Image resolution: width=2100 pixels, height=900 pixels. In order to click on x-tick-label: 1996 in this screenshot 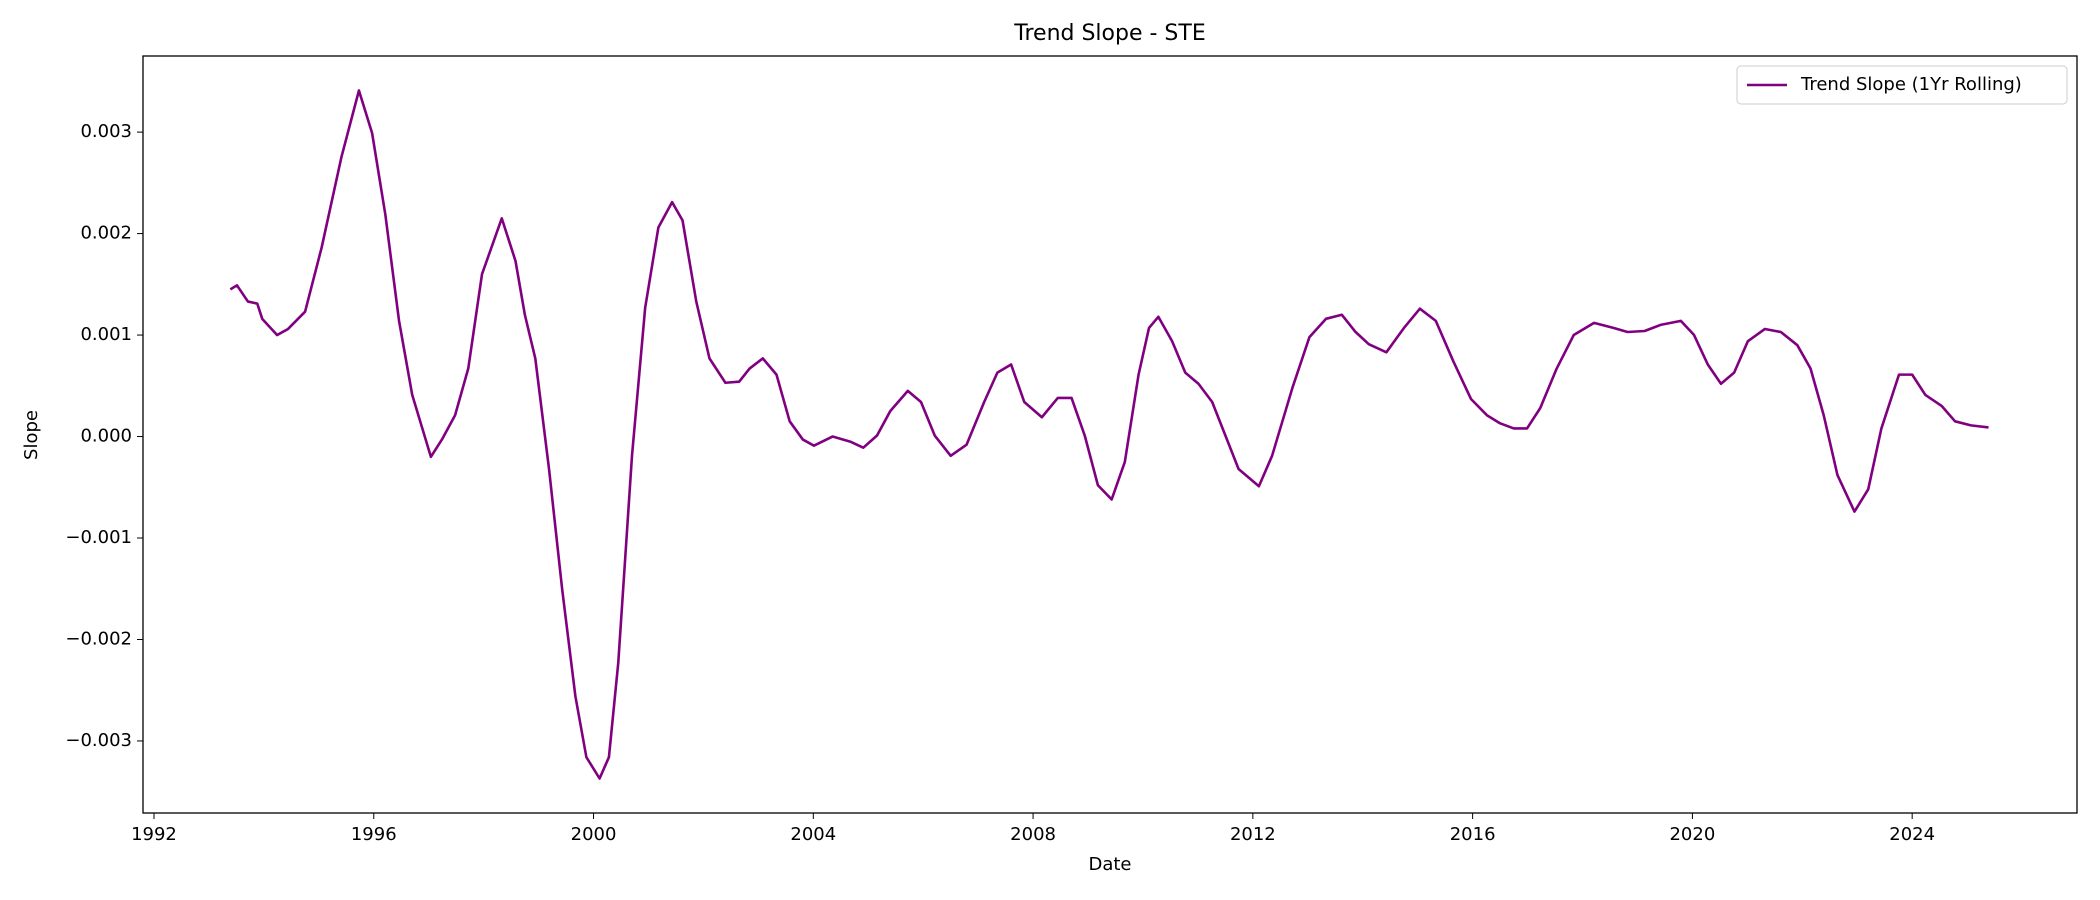, I will do `click(374, 834)`.